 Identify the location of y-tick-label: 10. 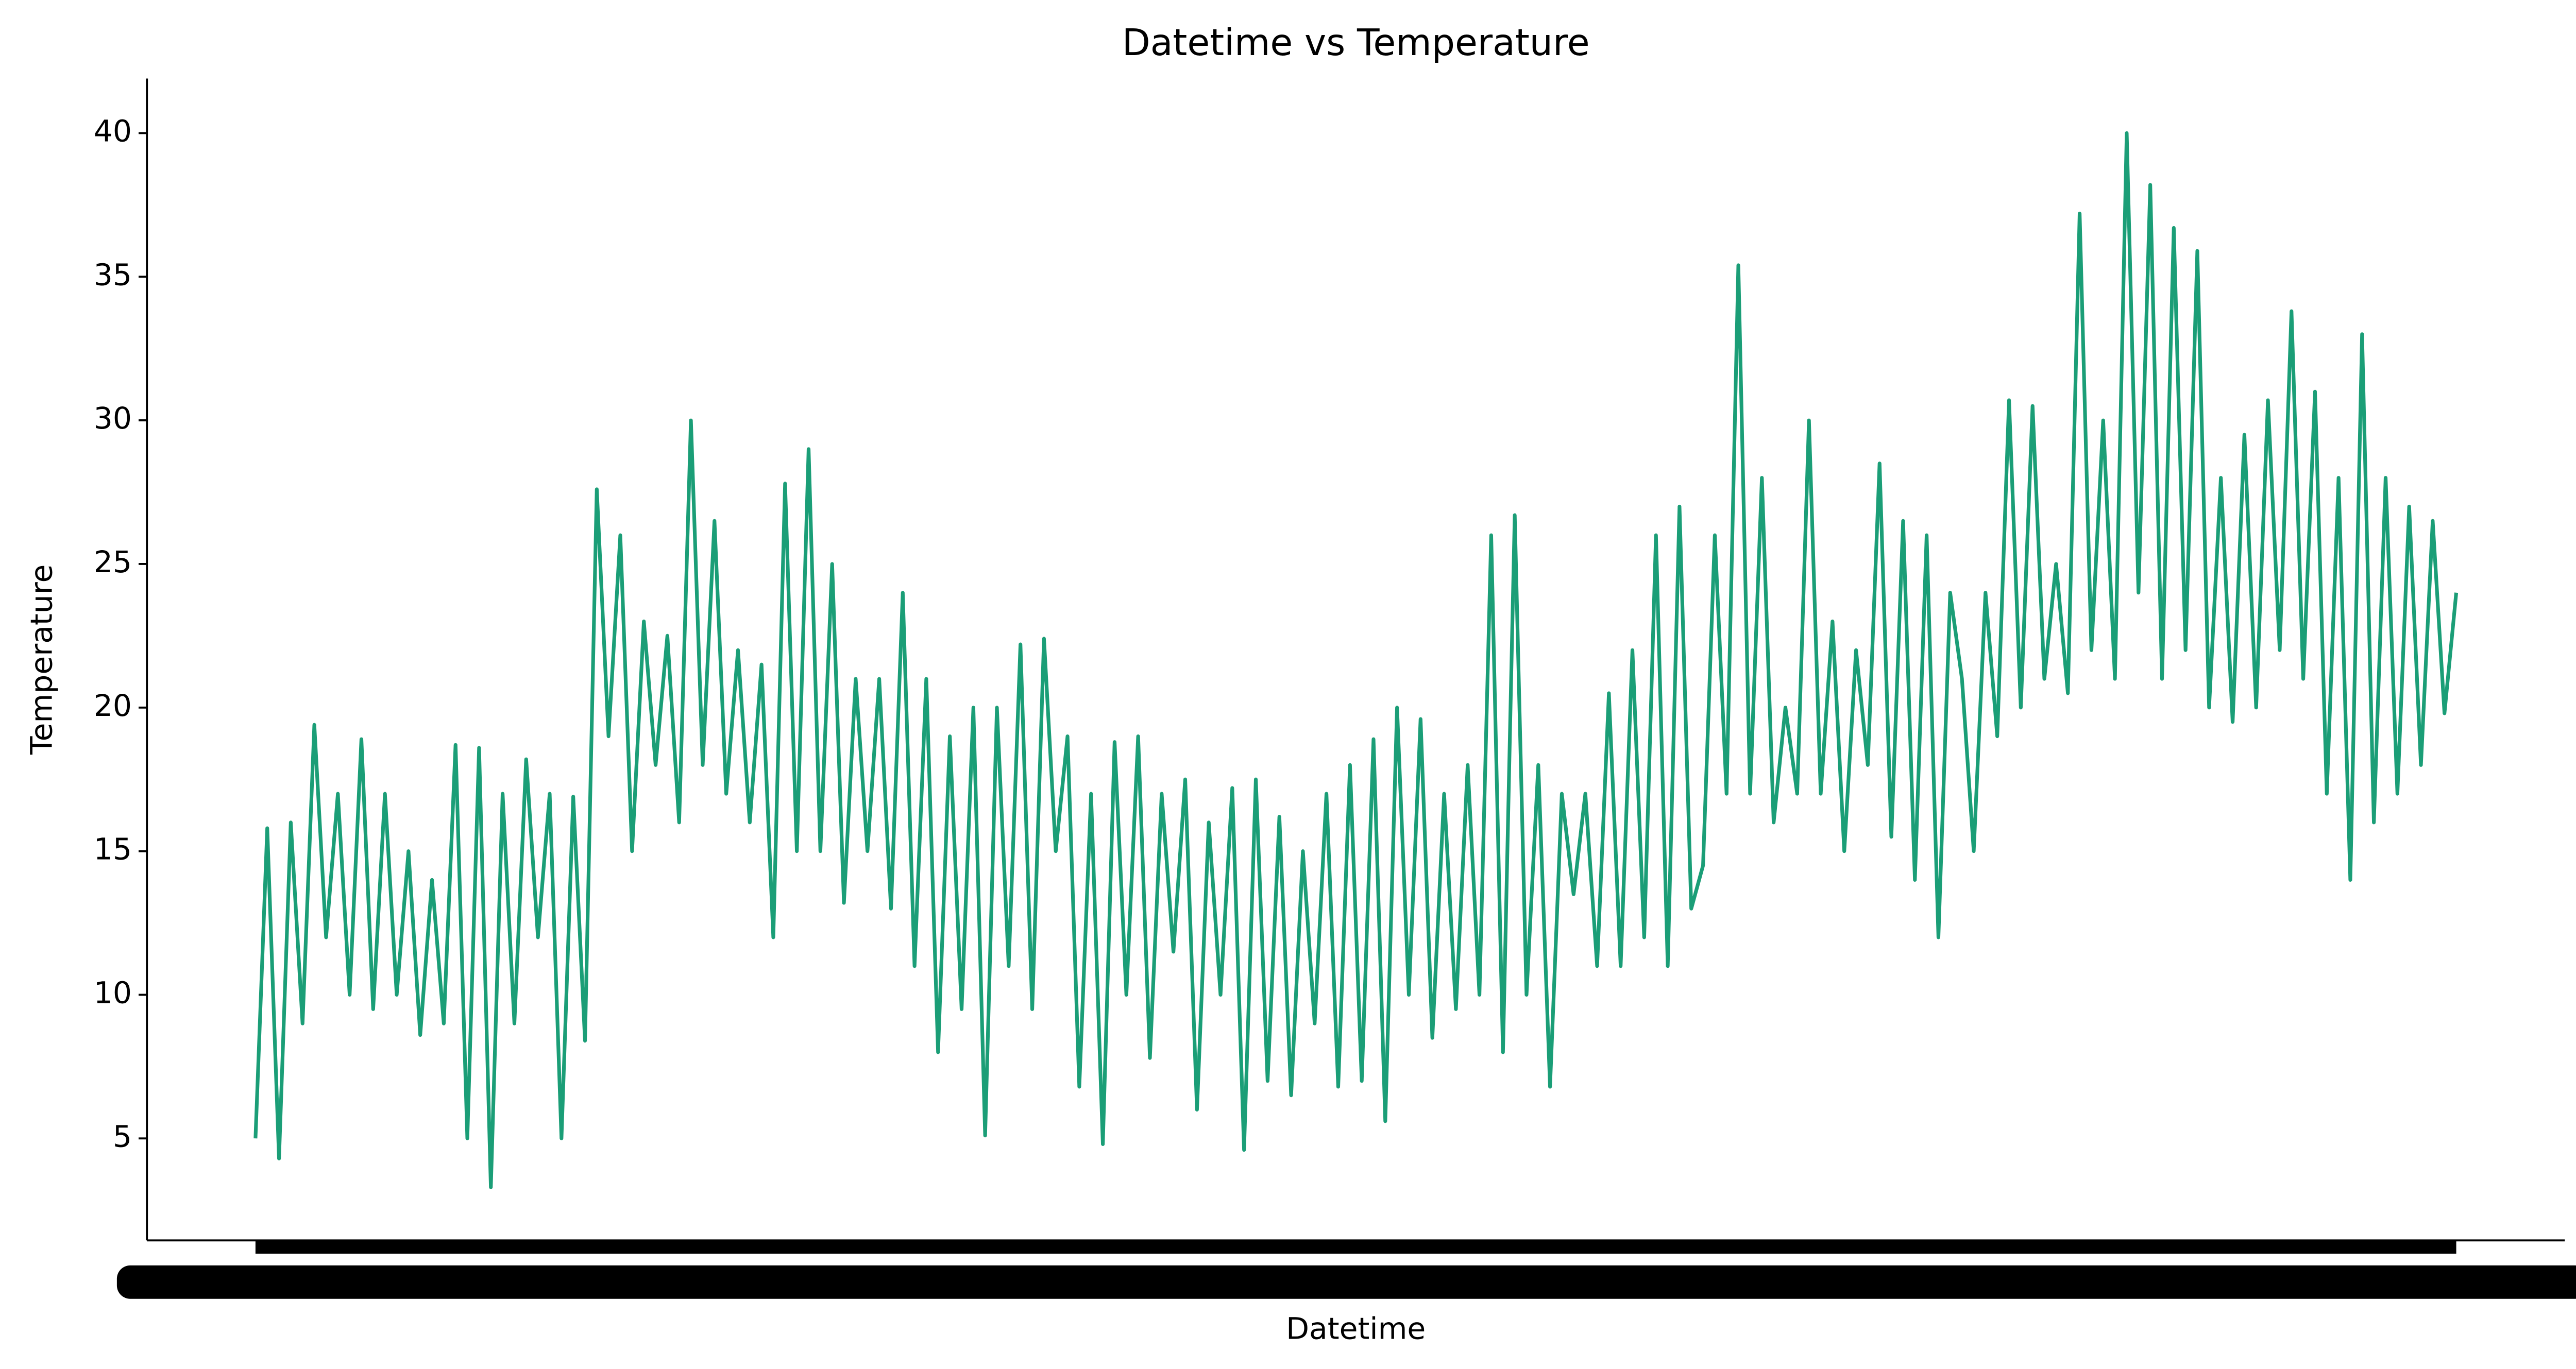
(113, 994).